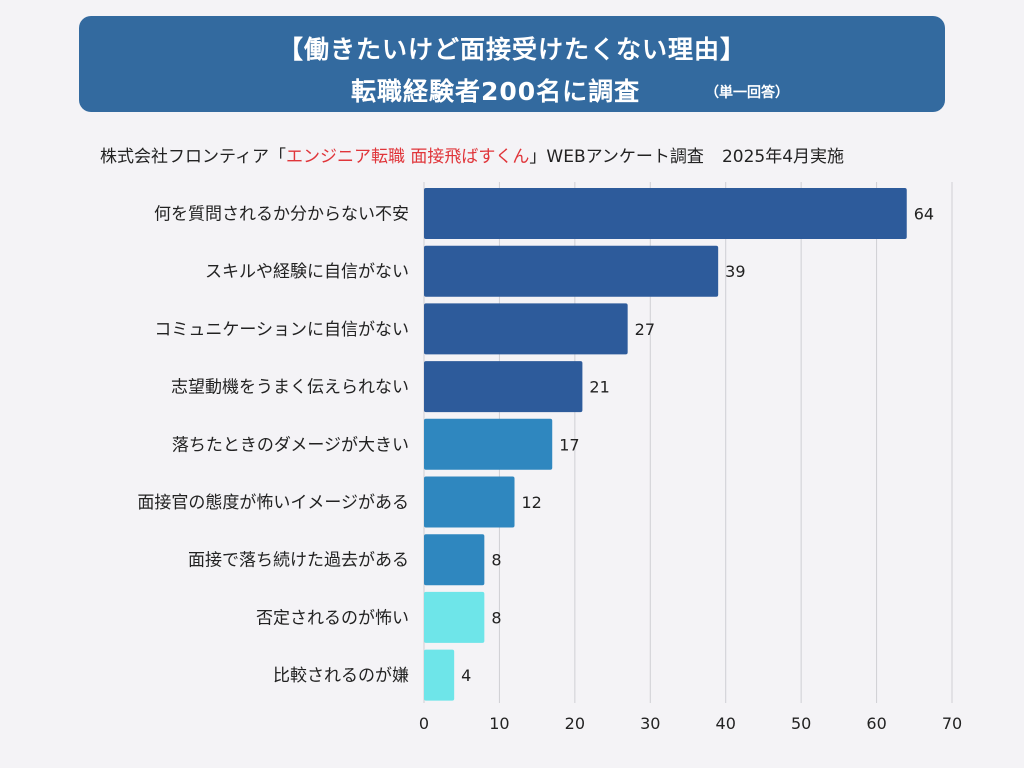 The height and width of the screenshot is (768, 1024). Describe the element at coordinates (466, 675) in the screenshot. I see `value-label: 4` at that location.